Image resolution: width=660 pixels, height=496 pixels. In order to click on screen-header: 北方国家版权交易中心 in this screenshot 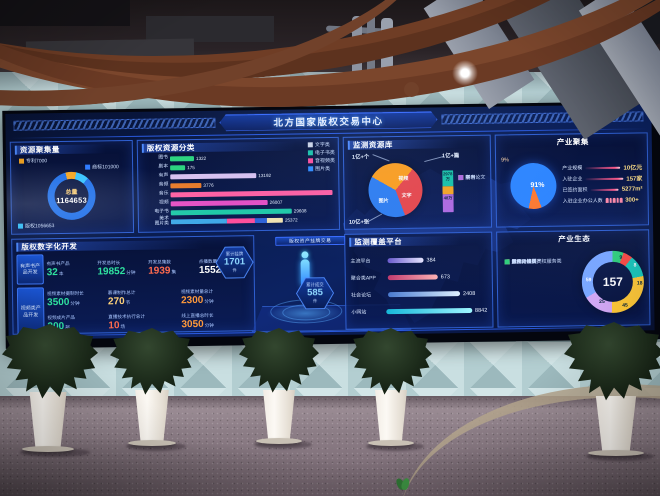, I will do `click(328, 121)`.